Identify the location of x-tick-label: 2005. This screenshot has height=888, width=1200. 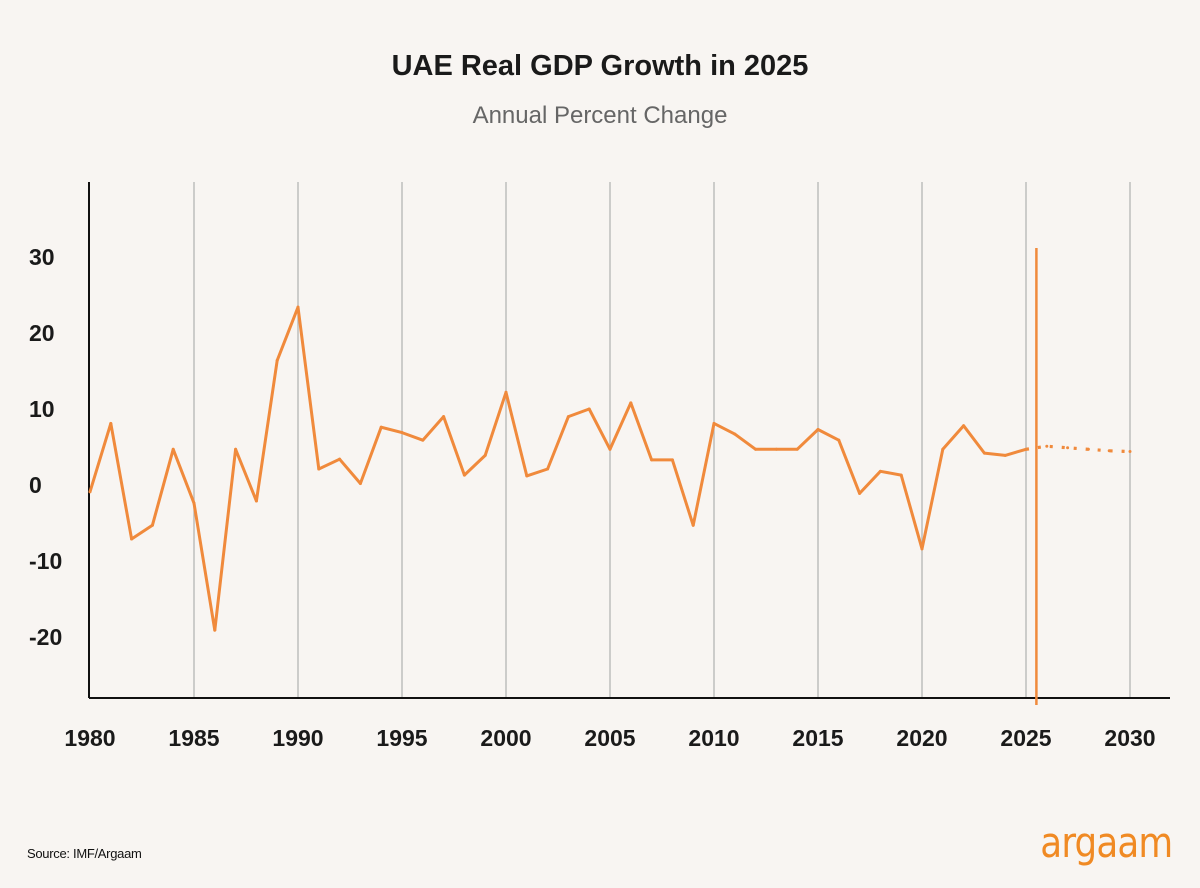
(609, 738).